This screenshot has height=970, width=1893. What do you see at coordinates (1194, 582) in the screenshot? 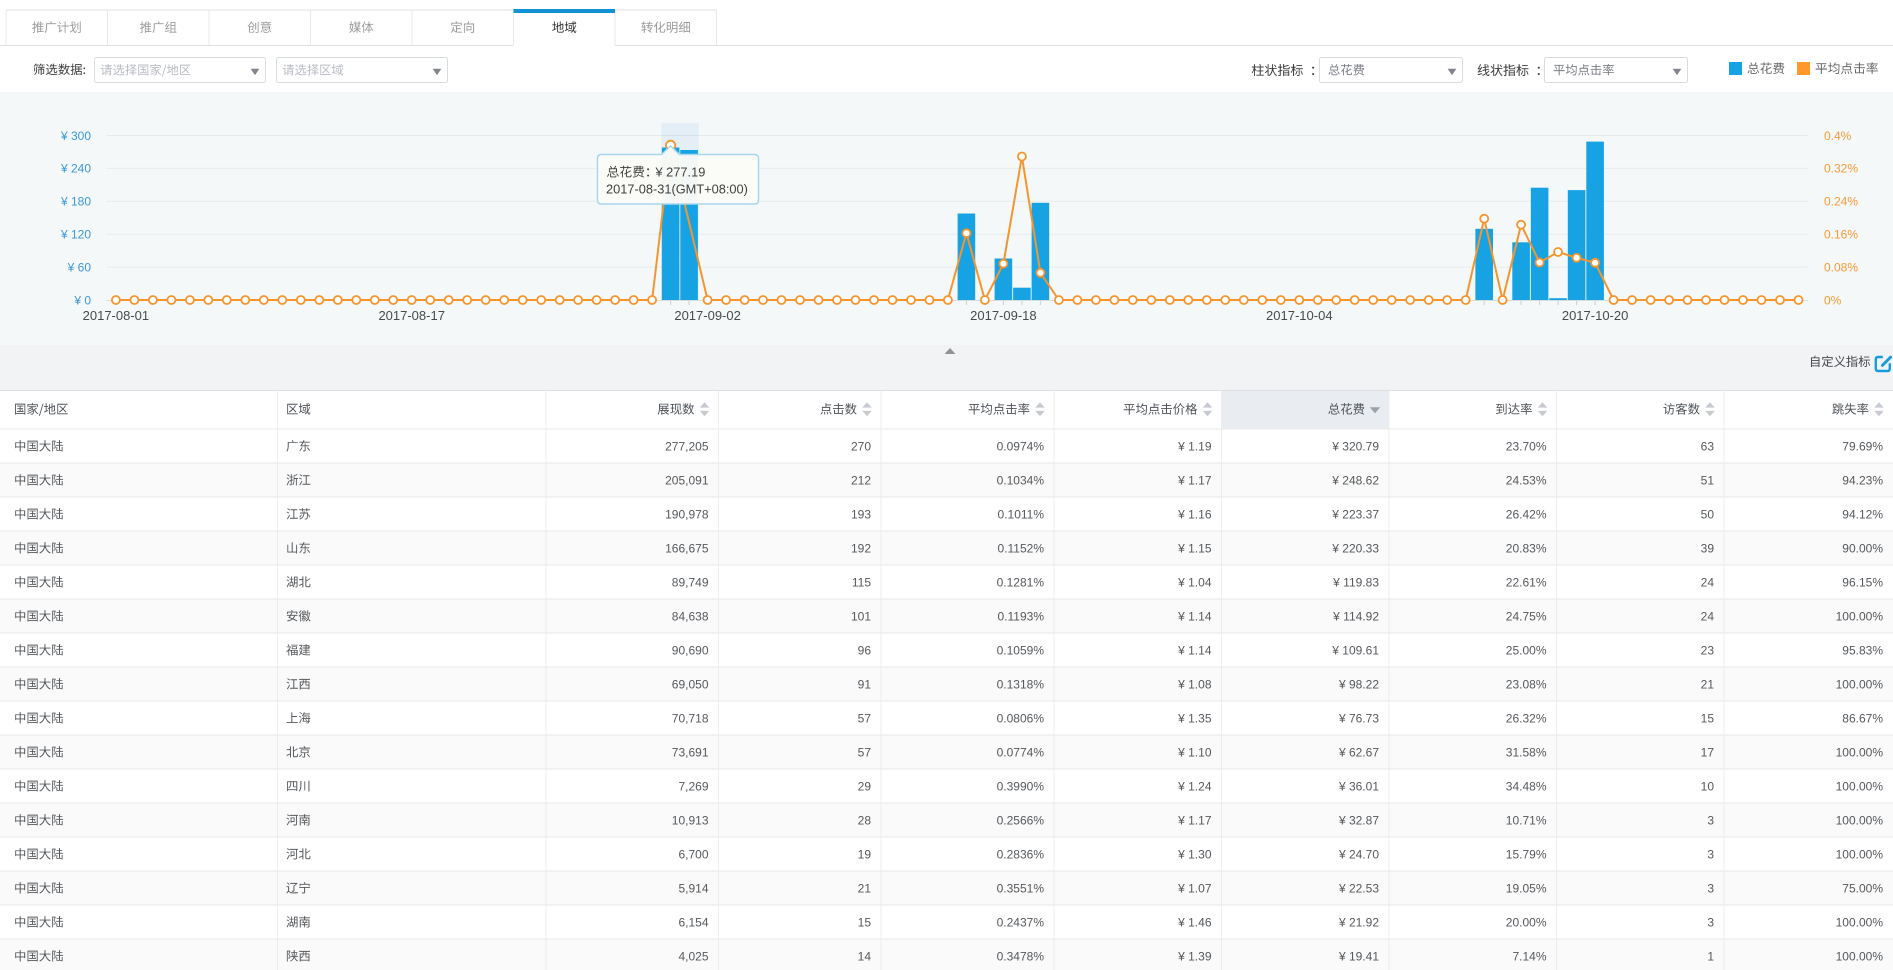
I see `svg-text: ¥ 1.04` at bounding box center [1194, 582].